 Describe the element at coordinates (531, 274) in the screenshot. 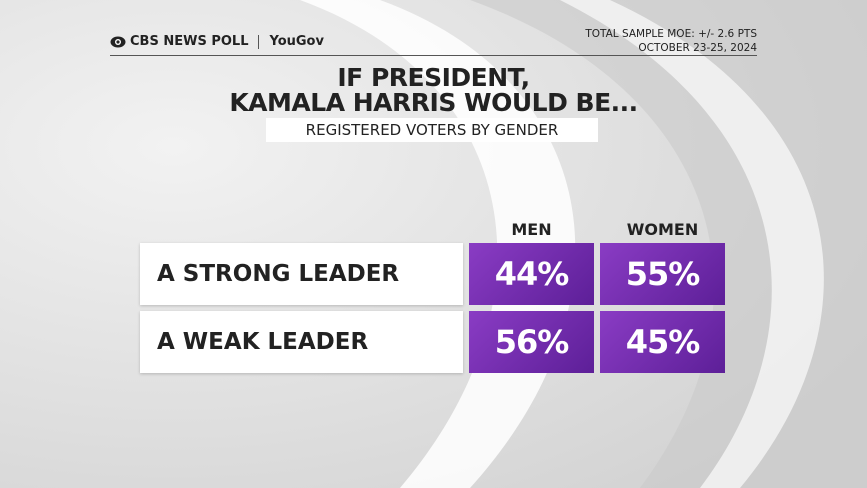

I see `cell: 44%` at that location.